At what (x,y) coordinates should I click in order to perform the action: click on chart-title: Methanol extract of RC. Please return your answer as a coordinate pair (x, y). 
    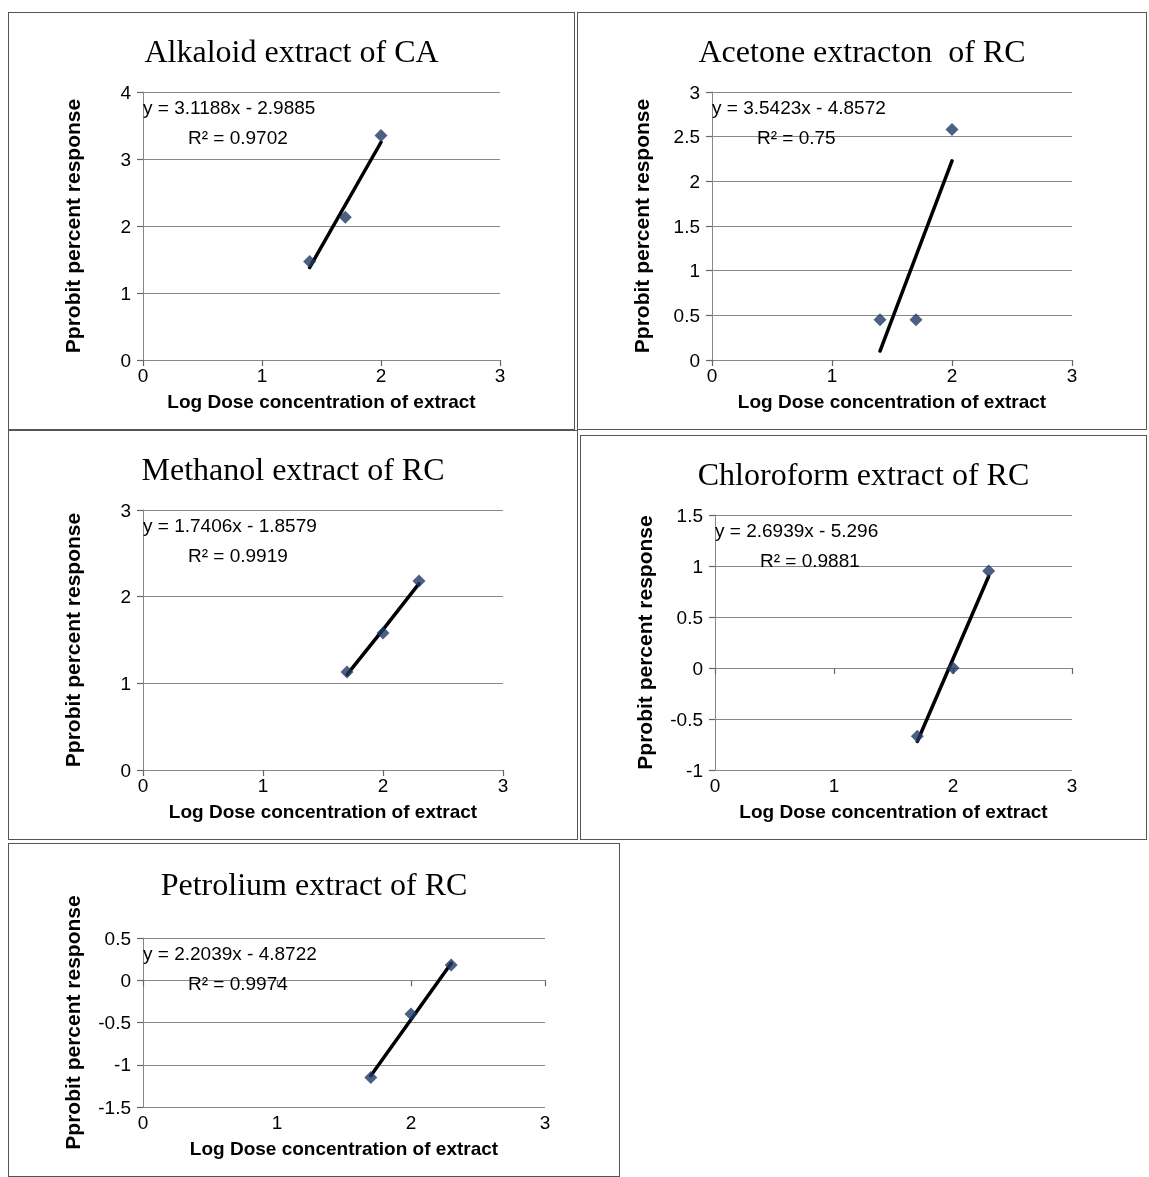
    Looking at the image, I should click on (293, 469).